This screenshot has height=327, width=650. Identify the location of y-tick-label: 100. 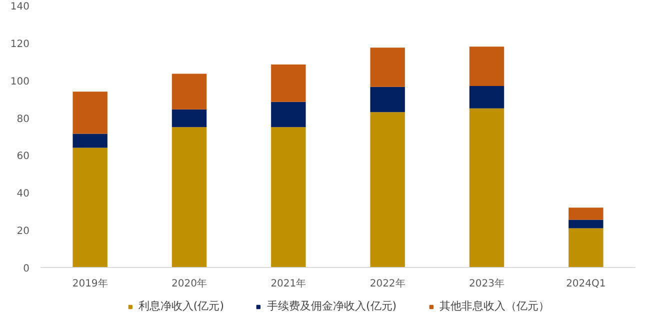
(20, 82).